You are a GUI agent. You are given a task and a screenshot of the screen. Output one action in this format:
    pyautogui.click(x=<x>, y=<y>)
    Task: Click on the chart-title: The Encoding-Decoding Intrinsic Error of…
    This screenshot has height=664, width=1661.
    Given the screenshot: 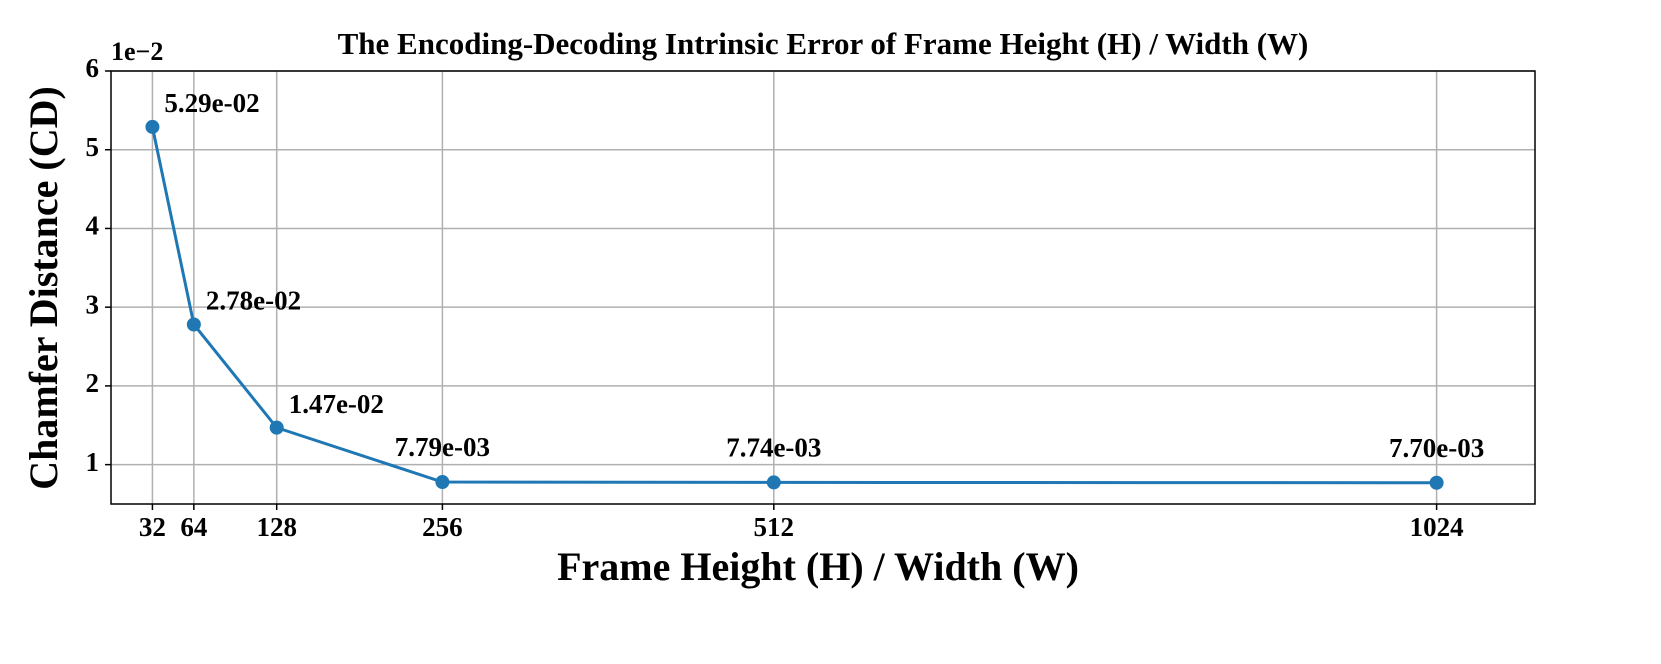 What is the action you would take?
    pyautogui.click(x=823, y=43)
    